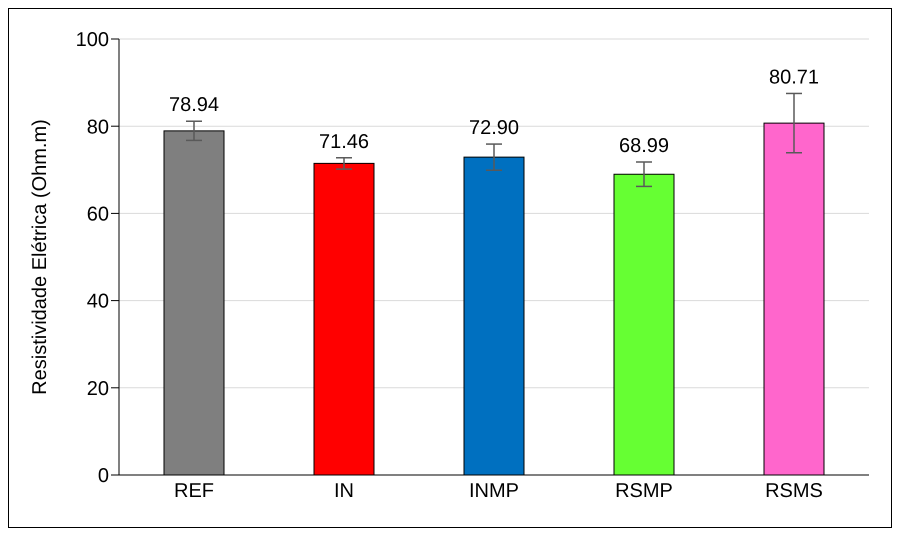  What do you see at coordinates (344, 141) in the screenshot?
I see `data-label: 71.46` at bounding box center [344, 141].